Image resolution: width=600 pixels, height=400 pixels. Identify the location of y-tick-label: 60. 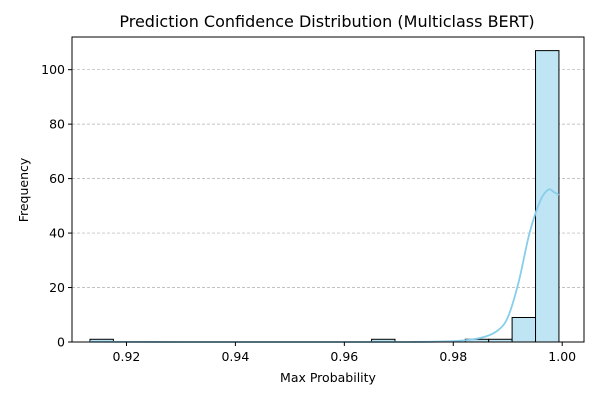
(57, 178).